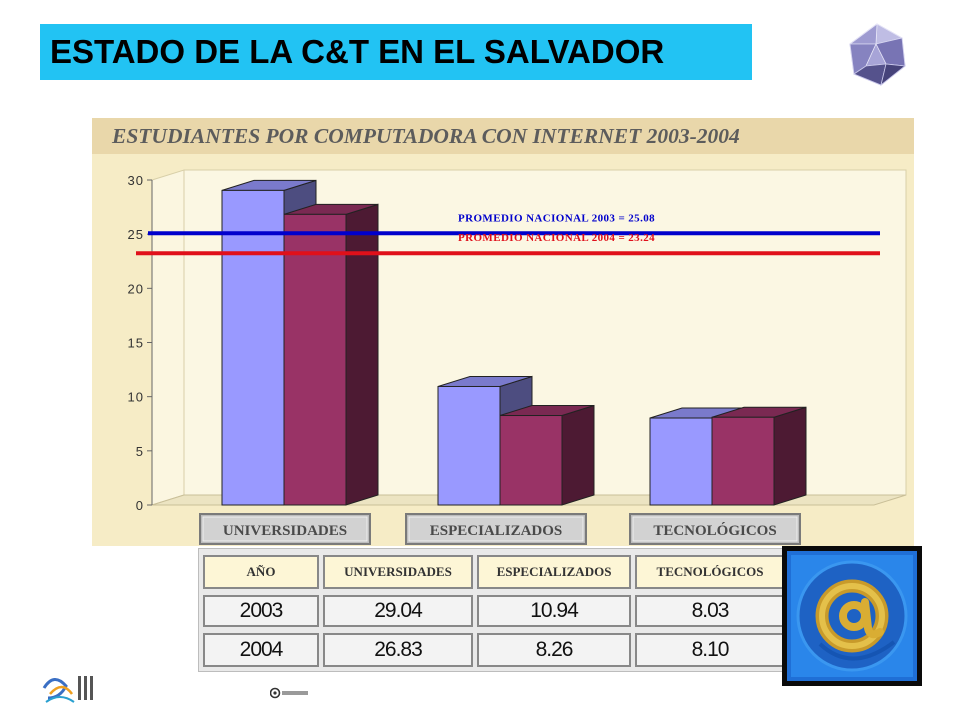  I want to click on y-tick-label: 5, so click(140, 451).